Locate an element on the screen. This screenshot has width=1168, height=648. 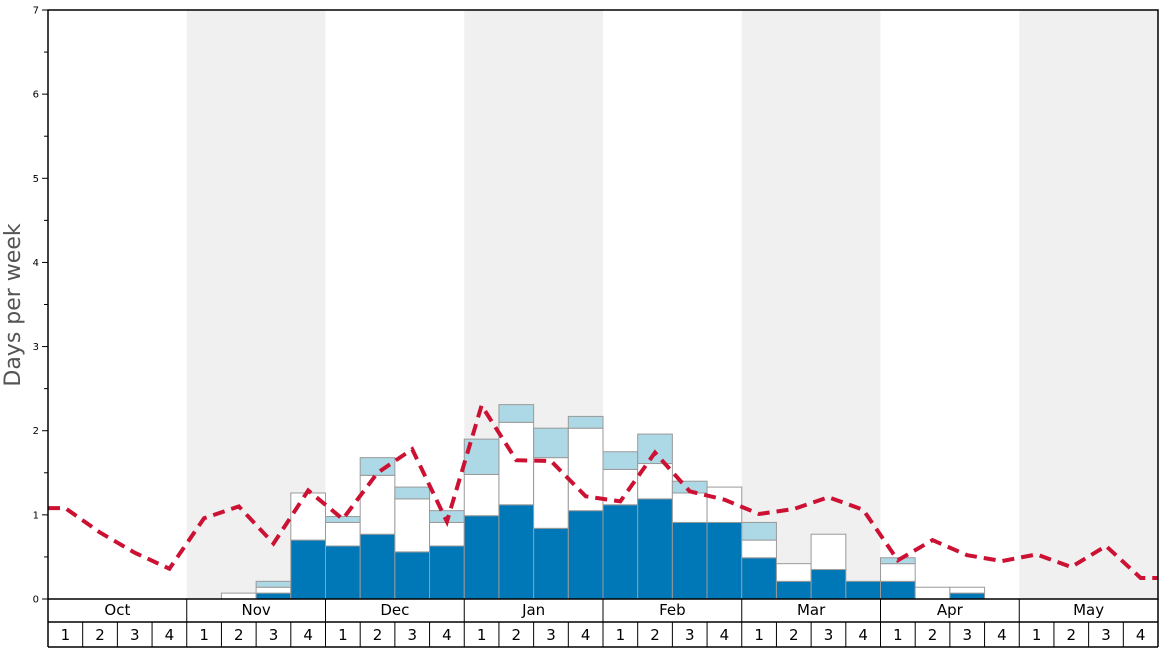
bar-series3-col17 is located at coordinates (620, 460).